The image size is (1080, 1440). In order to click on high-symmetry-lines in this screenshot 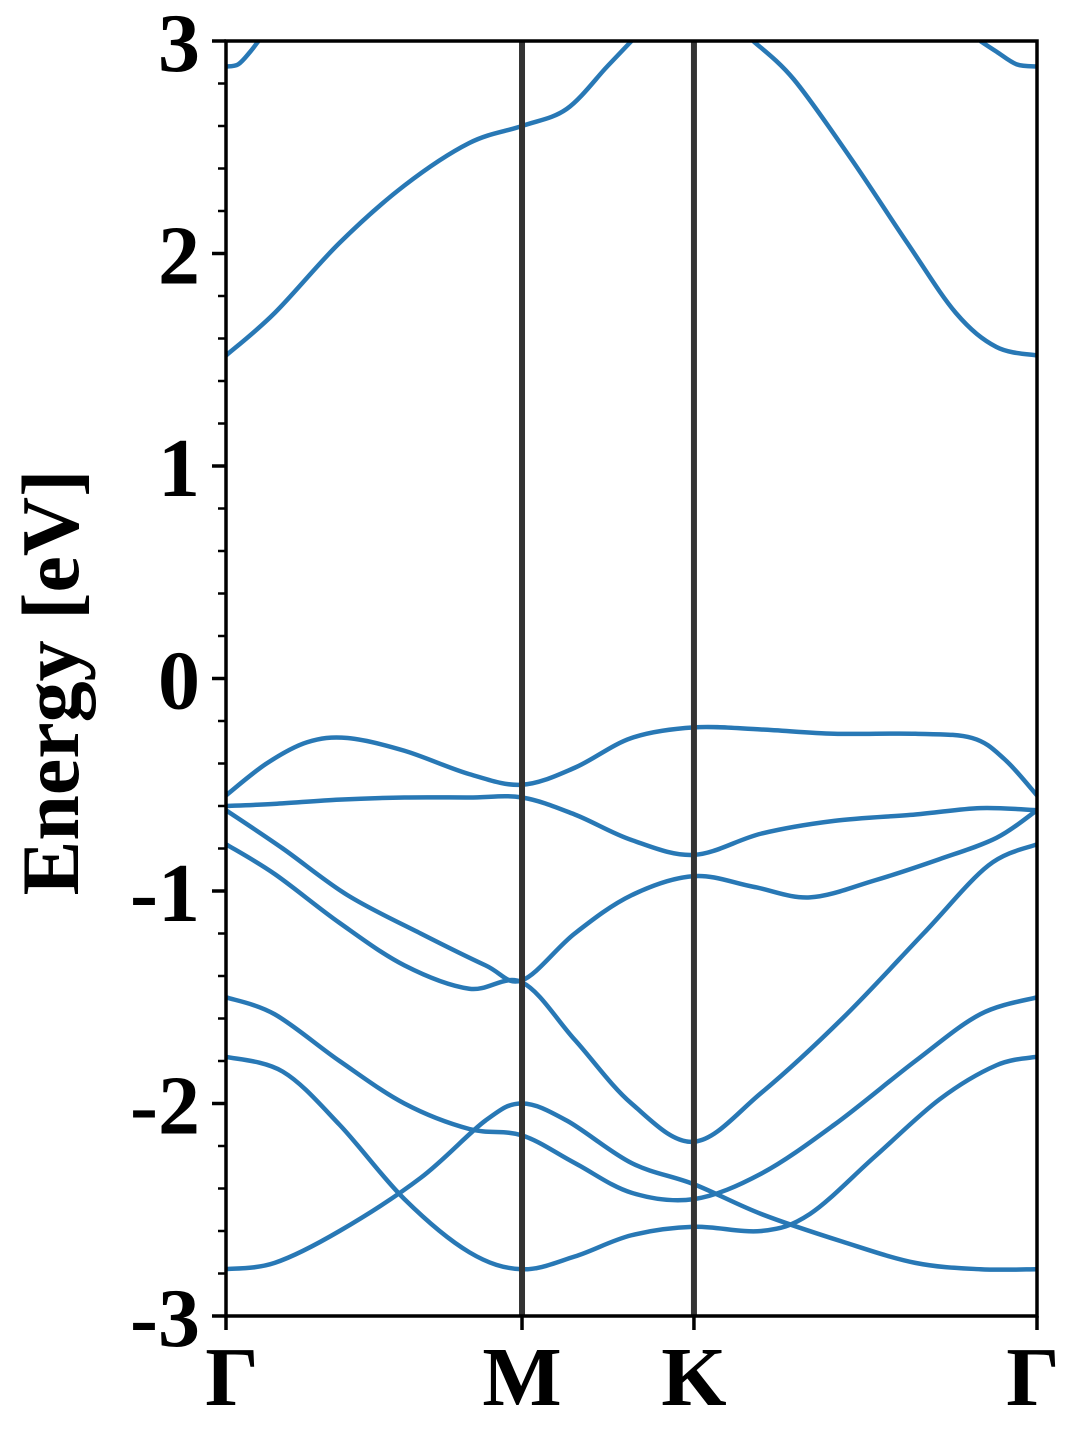, I will do `click(608, 678)`.